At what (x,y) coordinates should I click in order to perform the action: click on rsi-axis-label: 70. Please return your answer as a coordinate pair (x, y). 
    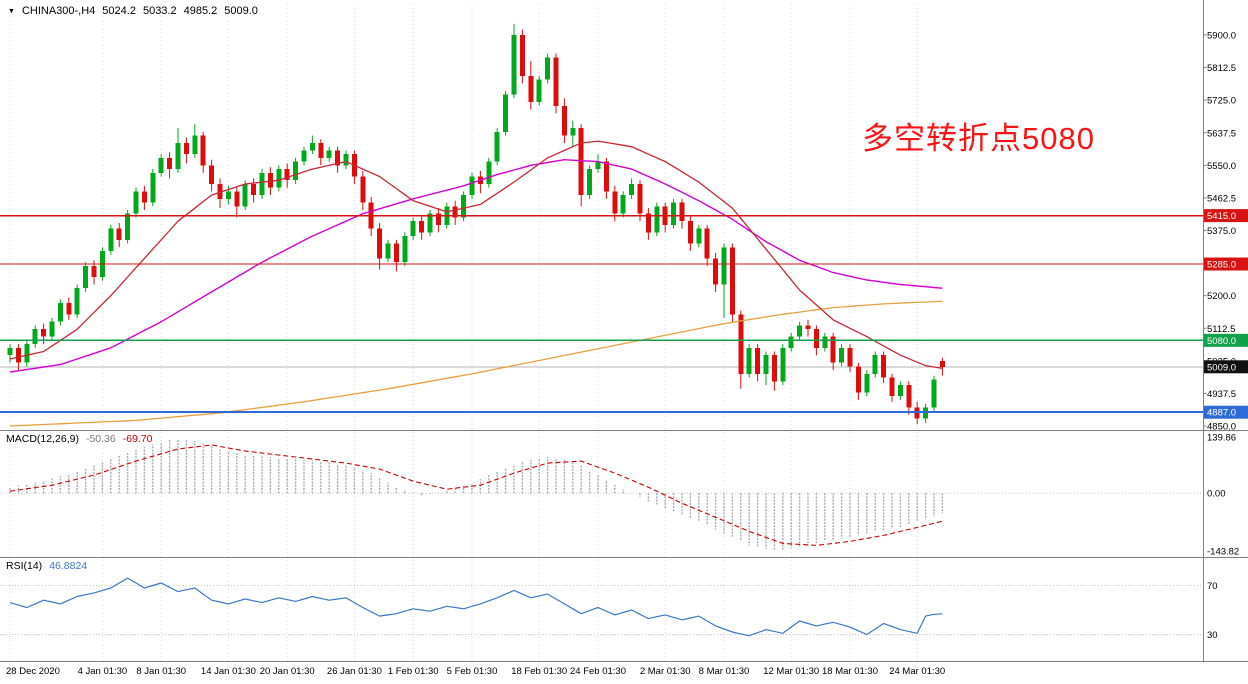
    Looking at the image, I should click on (1212, 586).